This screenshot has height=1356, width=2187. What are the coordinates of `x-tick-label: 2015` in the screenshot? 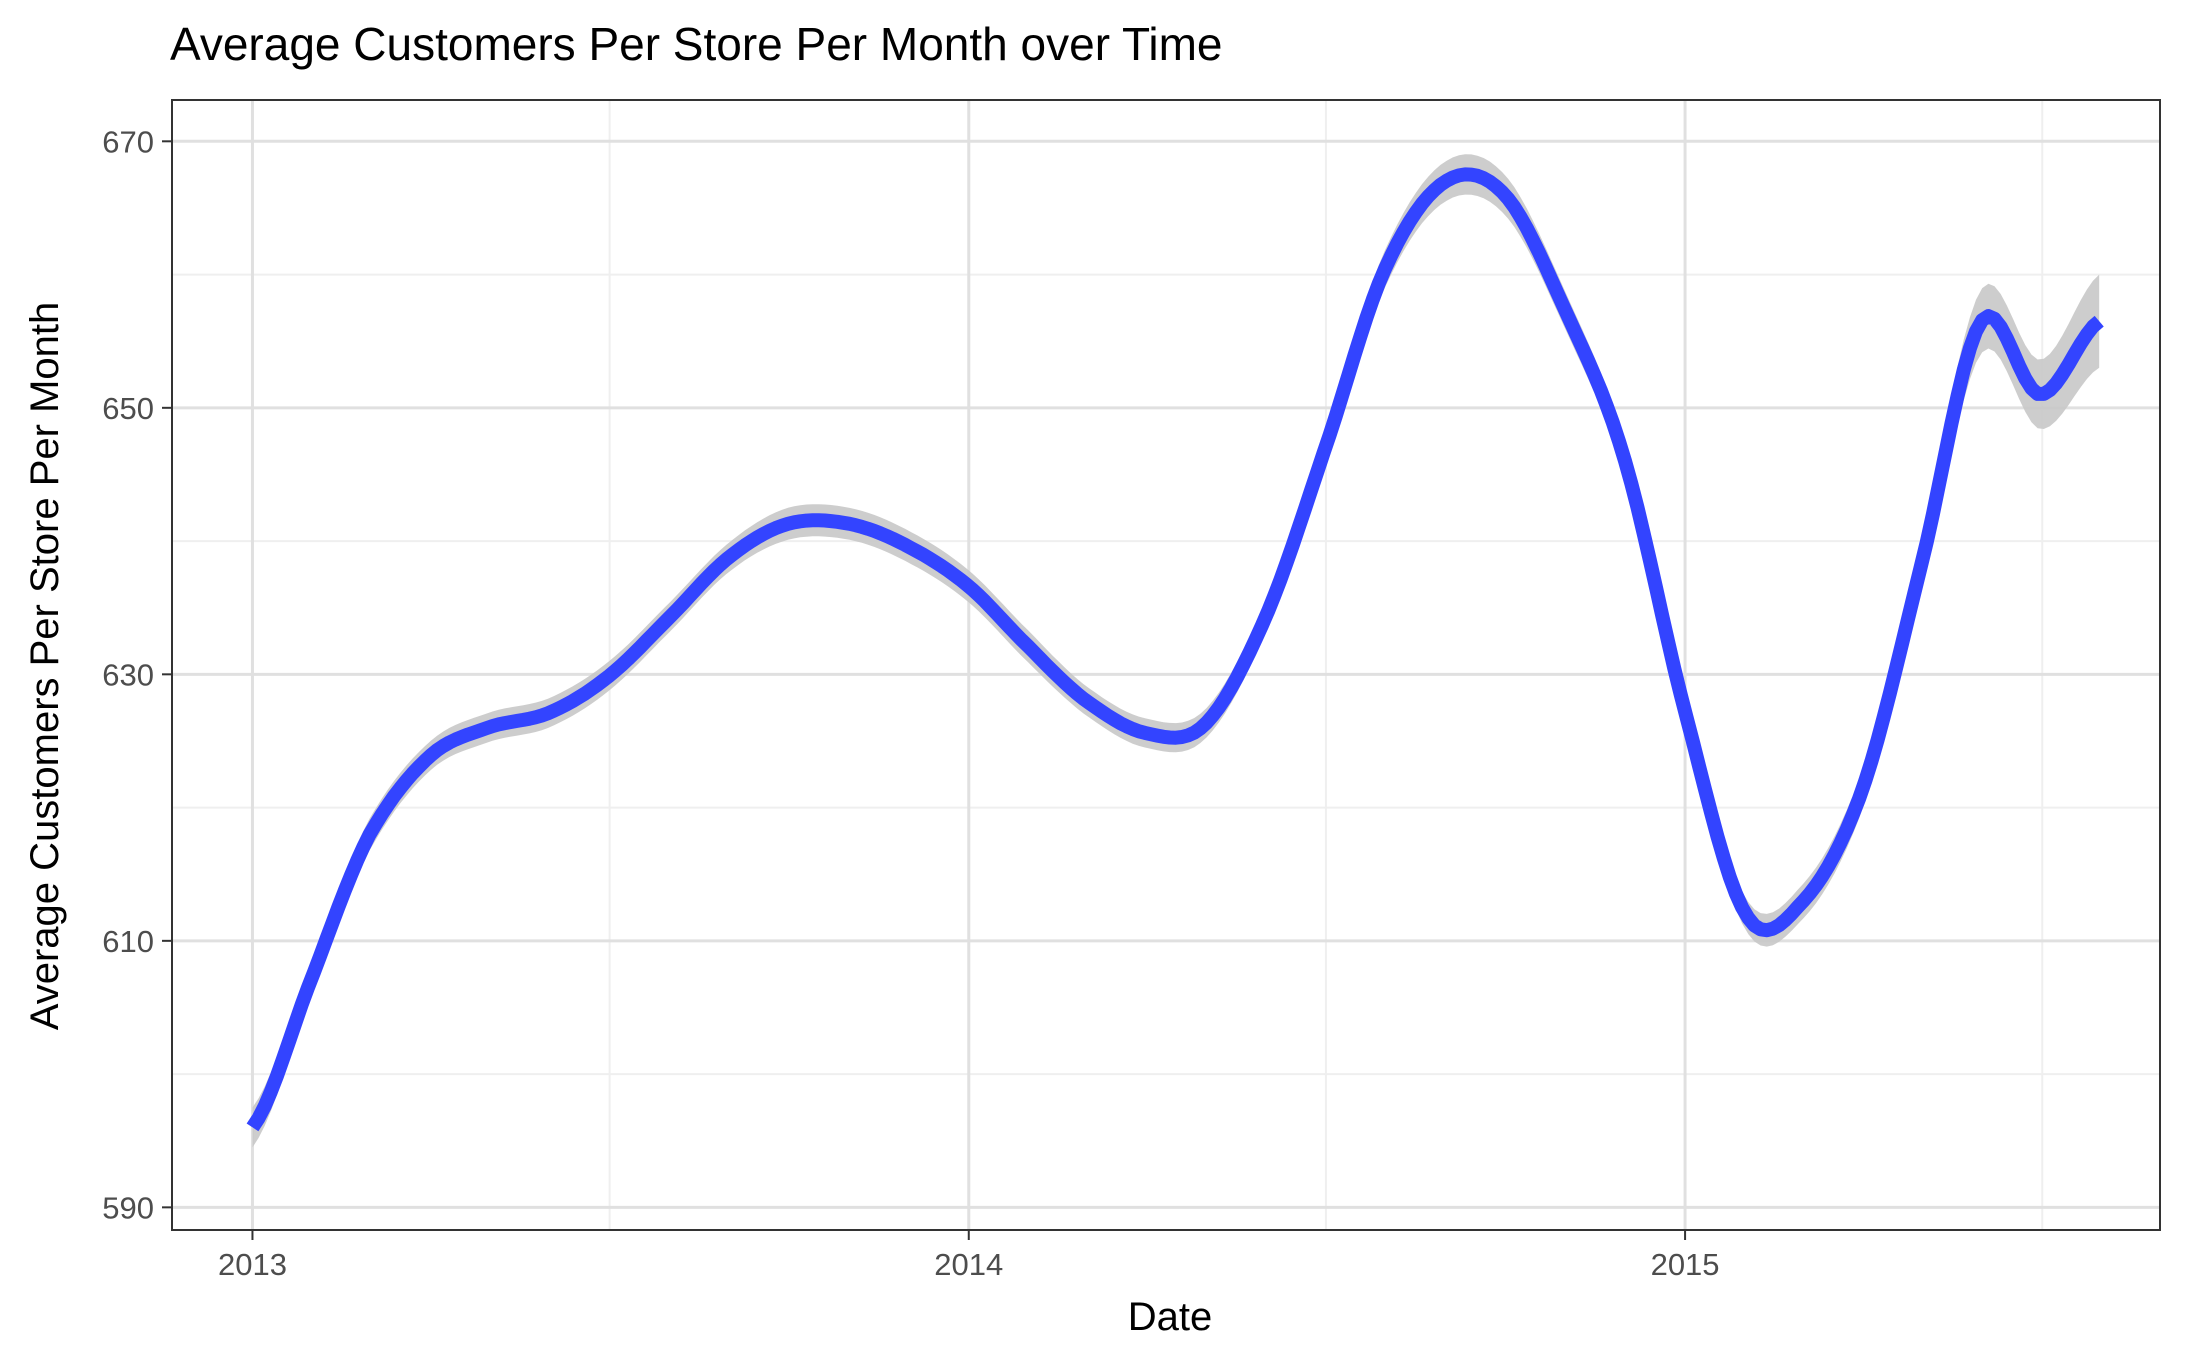 It's located at (1685, 1264).